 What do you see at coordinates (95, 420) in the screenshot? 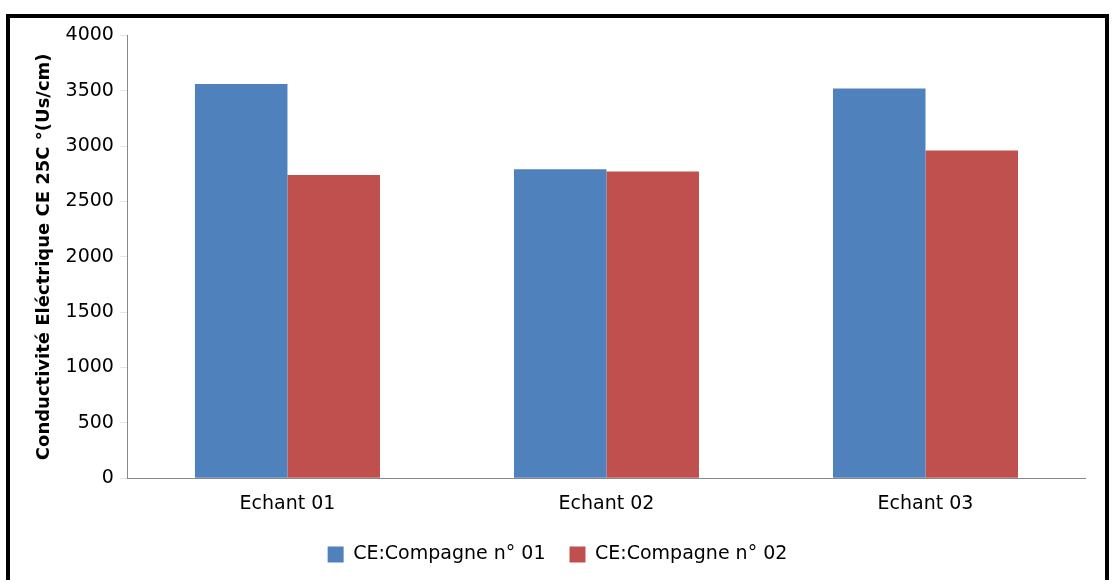
I see `y-tick-label: 500` at bounding box center [95, 420].